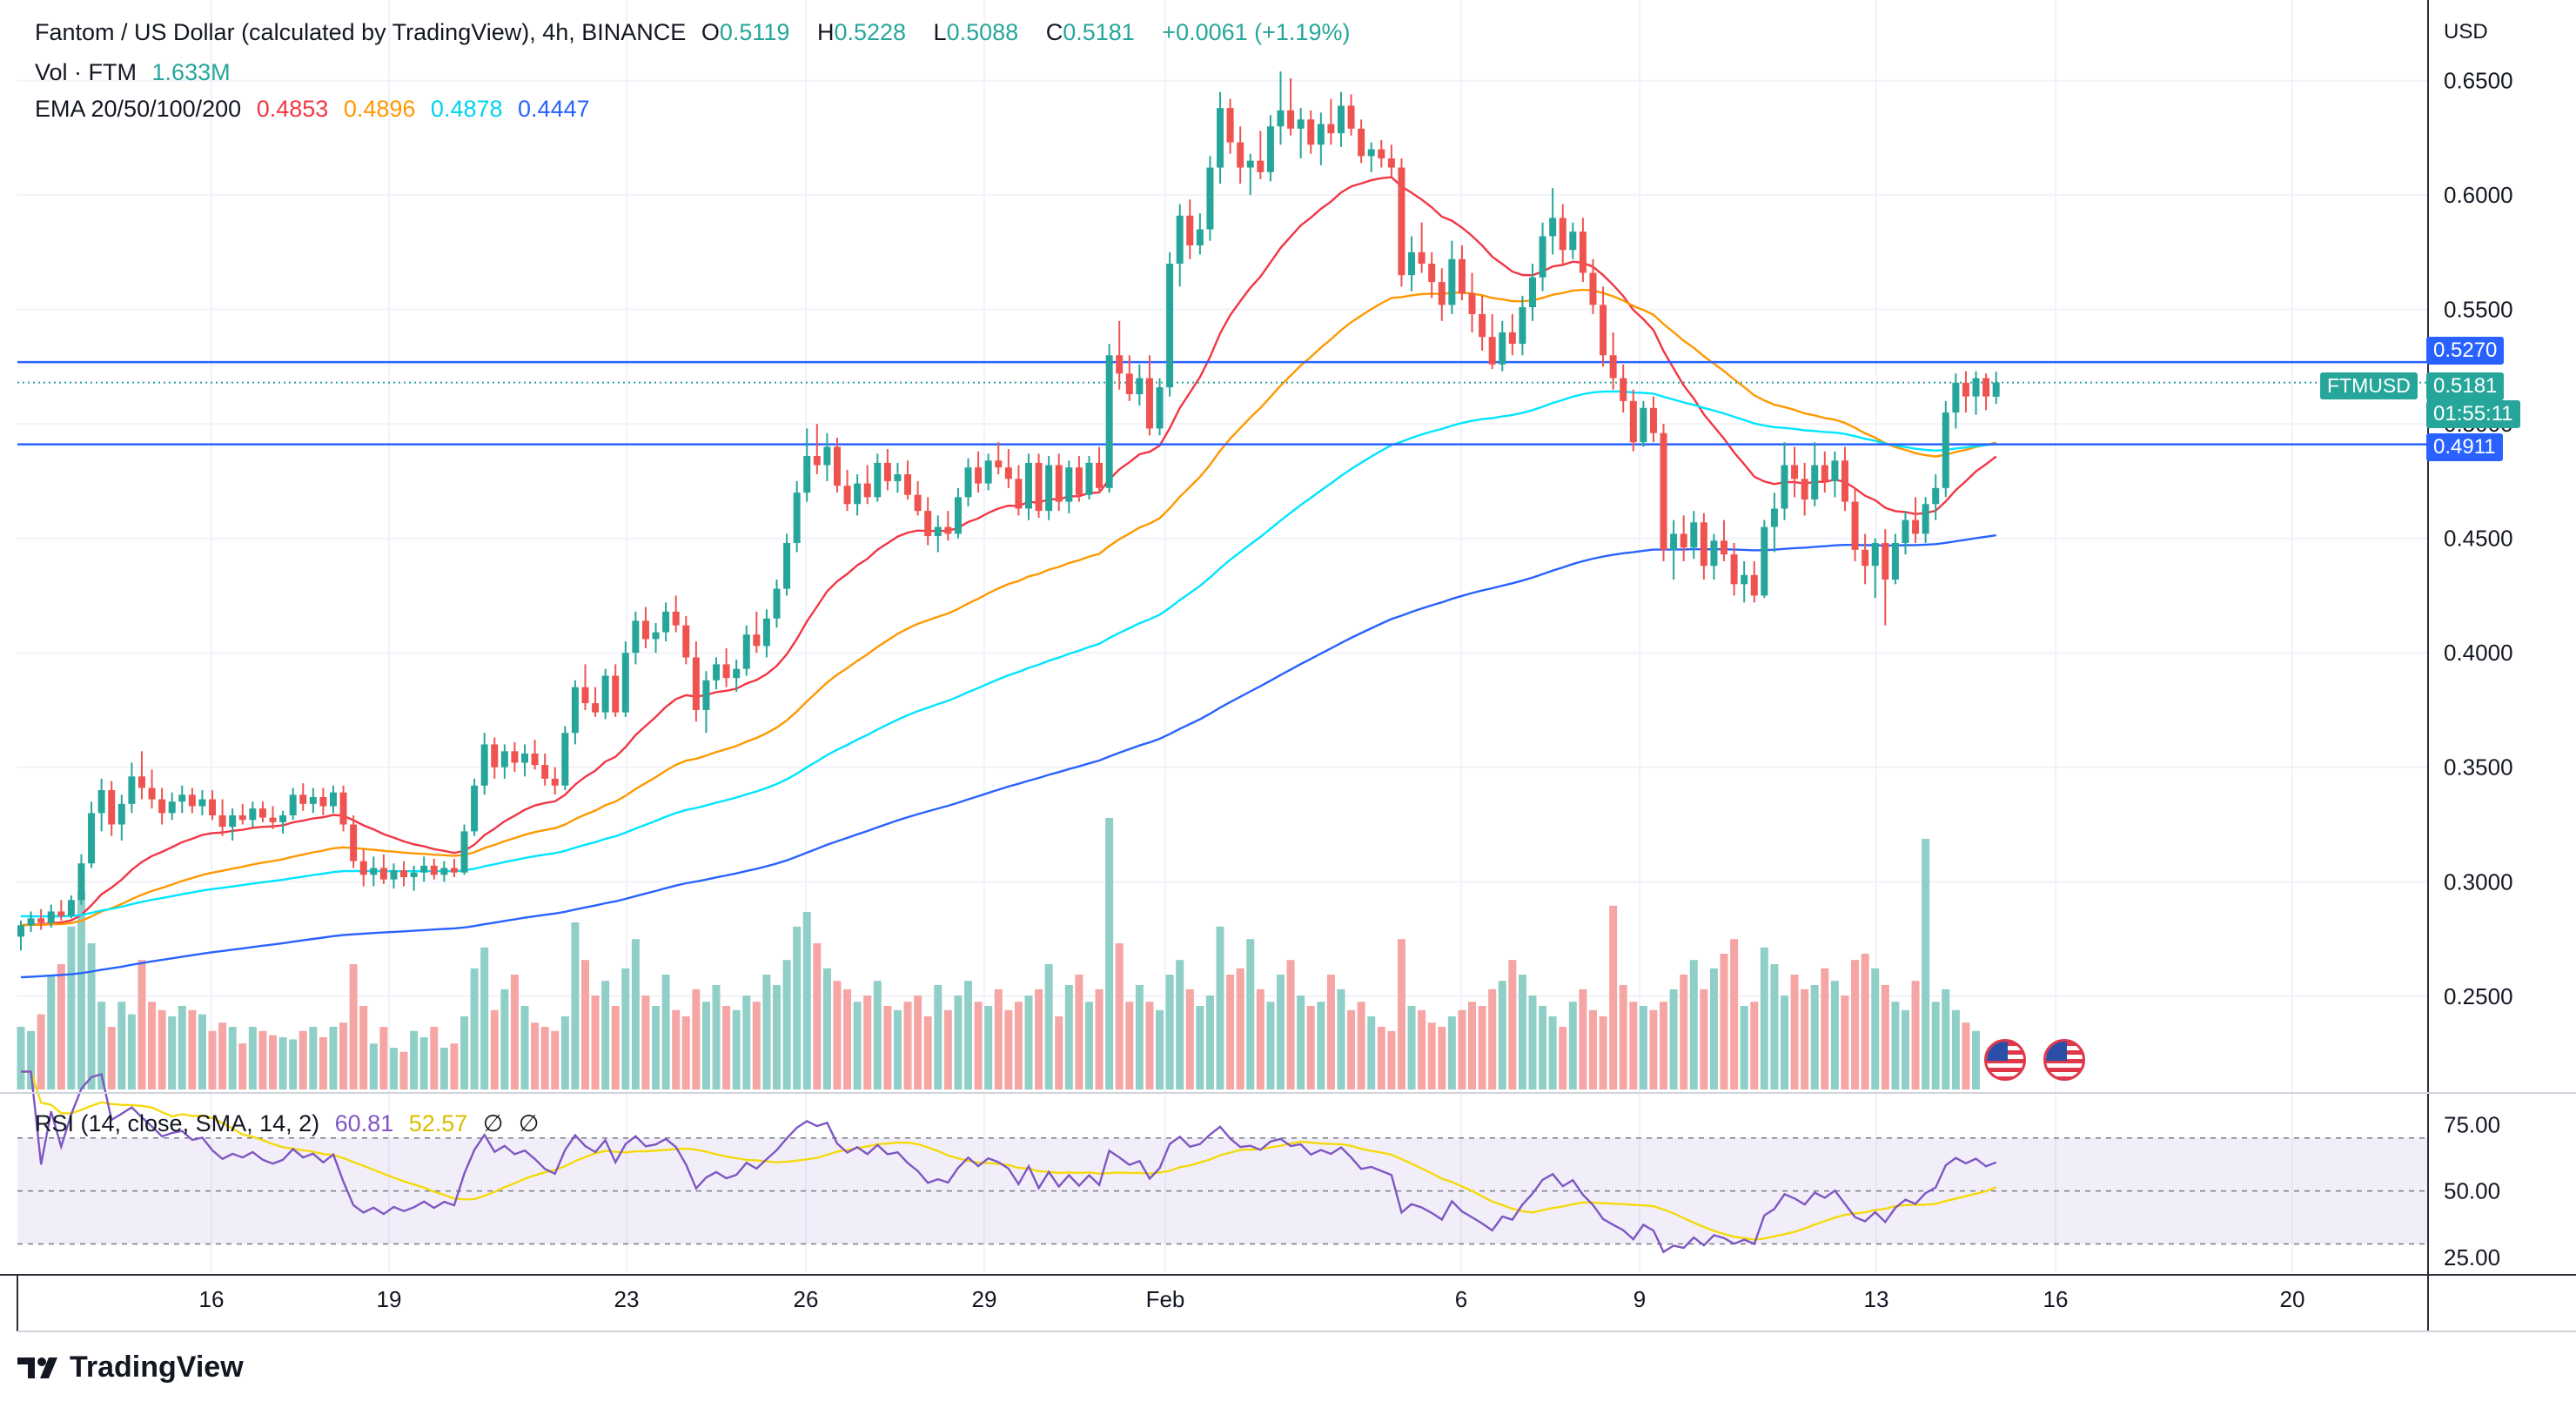  What do you see at coordinates (2479, 653) in the screenshot?
I see `price-tick-label: 0.4000` at bounding box center [2479, 653].